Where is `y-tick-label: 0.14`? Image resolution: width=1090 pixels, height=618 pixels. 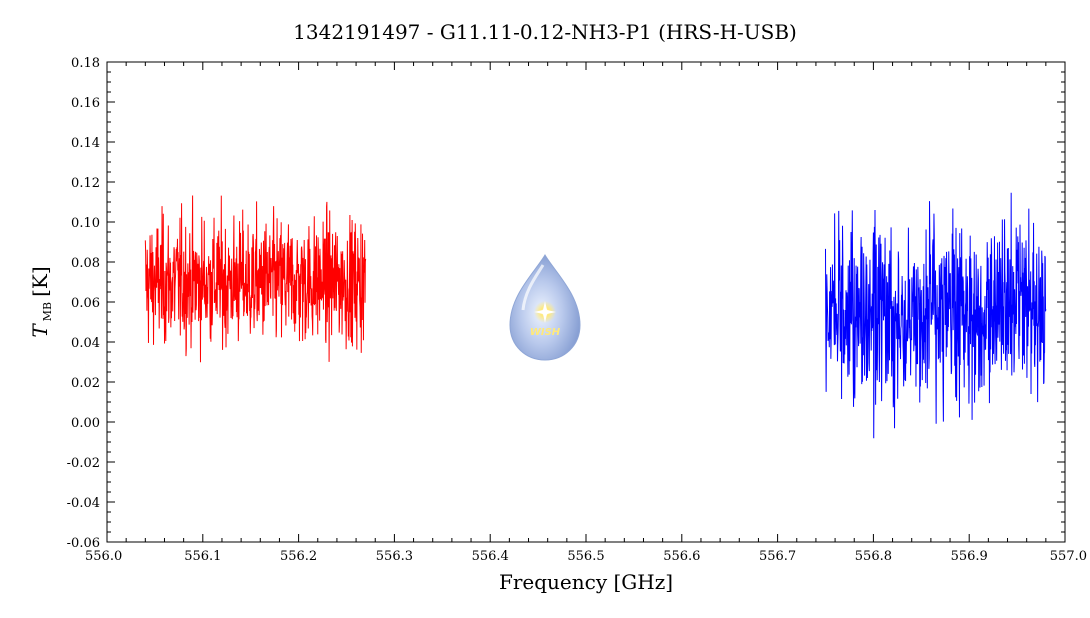 y-tick-label: 0.14 is located at coordinates (85, 143).